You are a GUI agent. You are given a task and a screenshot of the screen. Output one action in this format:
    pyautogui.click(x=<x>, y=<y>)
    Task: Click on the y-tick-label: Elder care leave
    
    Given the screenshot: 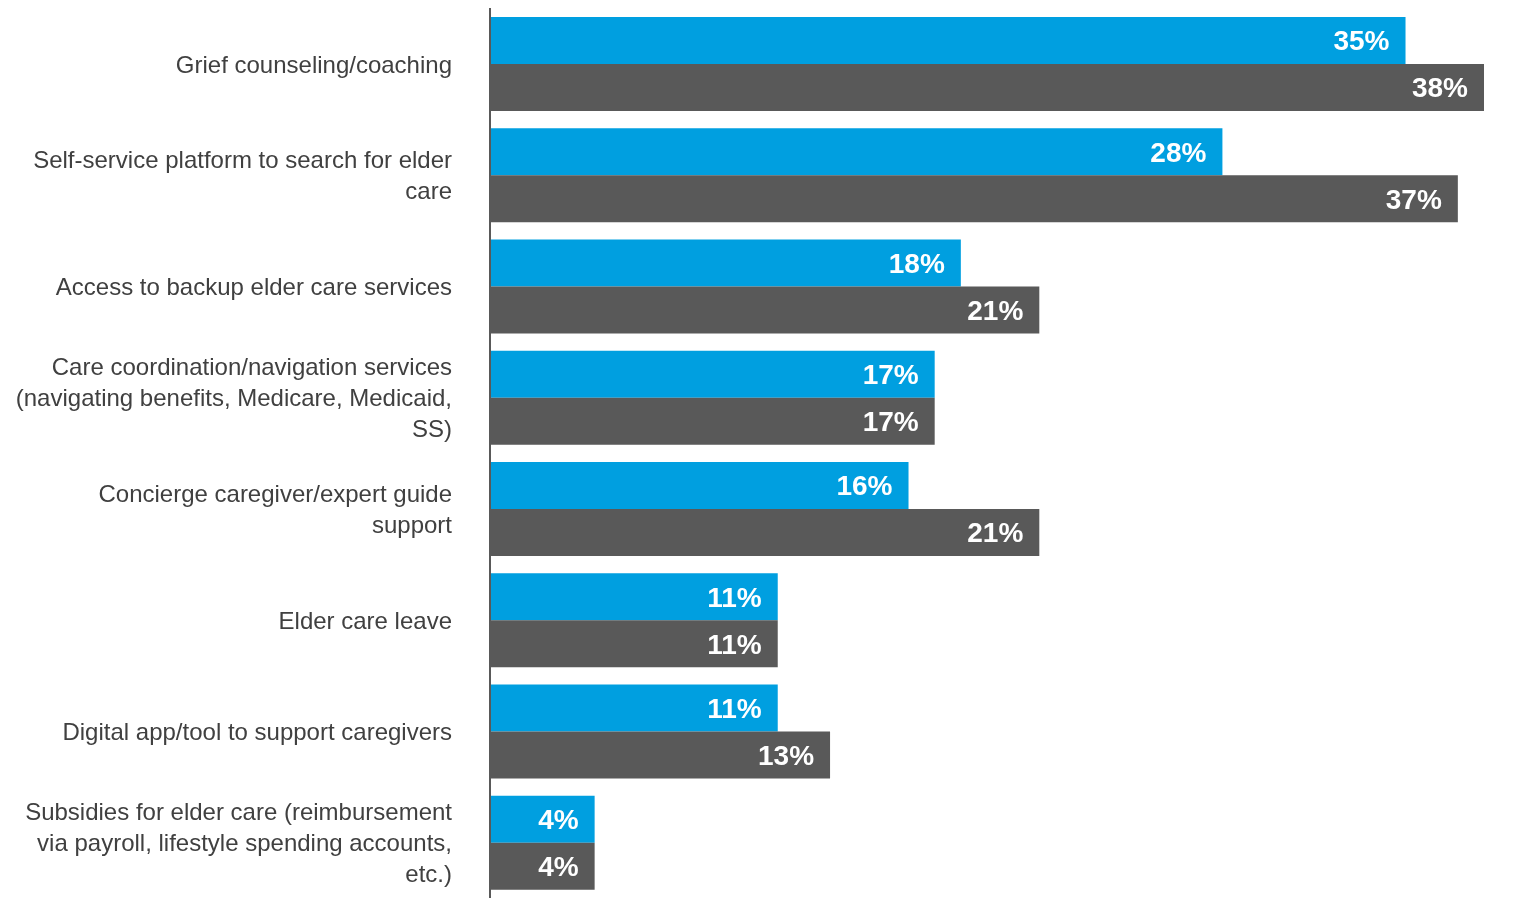 What is the action you would take?
    pyautogui.click(x=365, y=620)
    